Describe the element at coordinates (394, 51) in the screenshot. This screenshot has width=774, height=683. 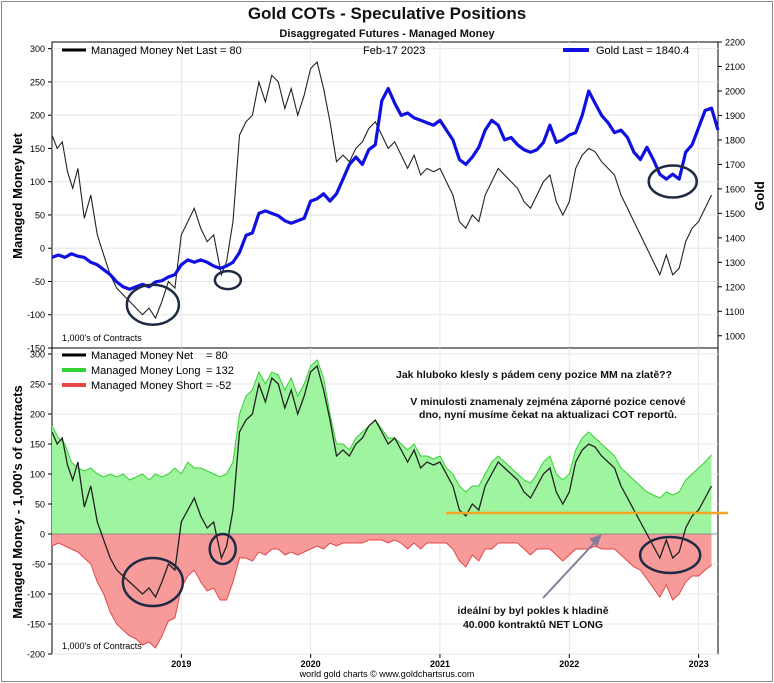
I see `legend-date: Feb-17 2023` at that location.